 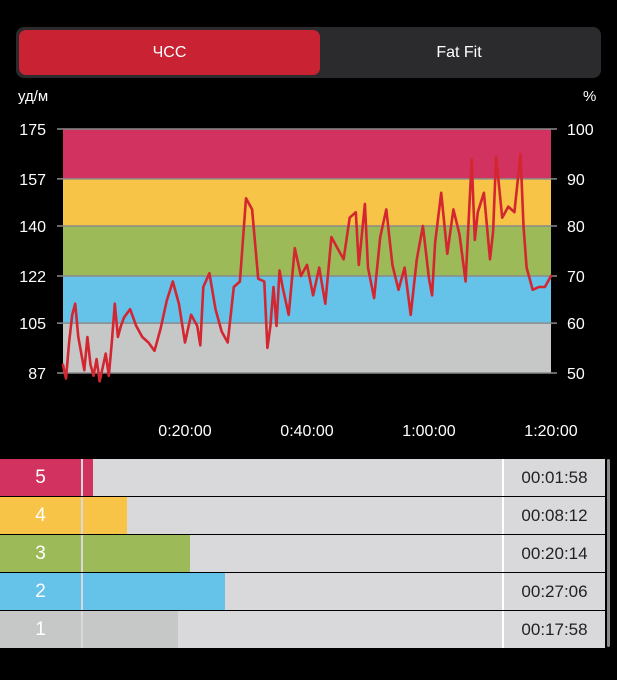 I want to click on metric-toggle: ЧСС Fat Fit, so click(x=308, y=52).